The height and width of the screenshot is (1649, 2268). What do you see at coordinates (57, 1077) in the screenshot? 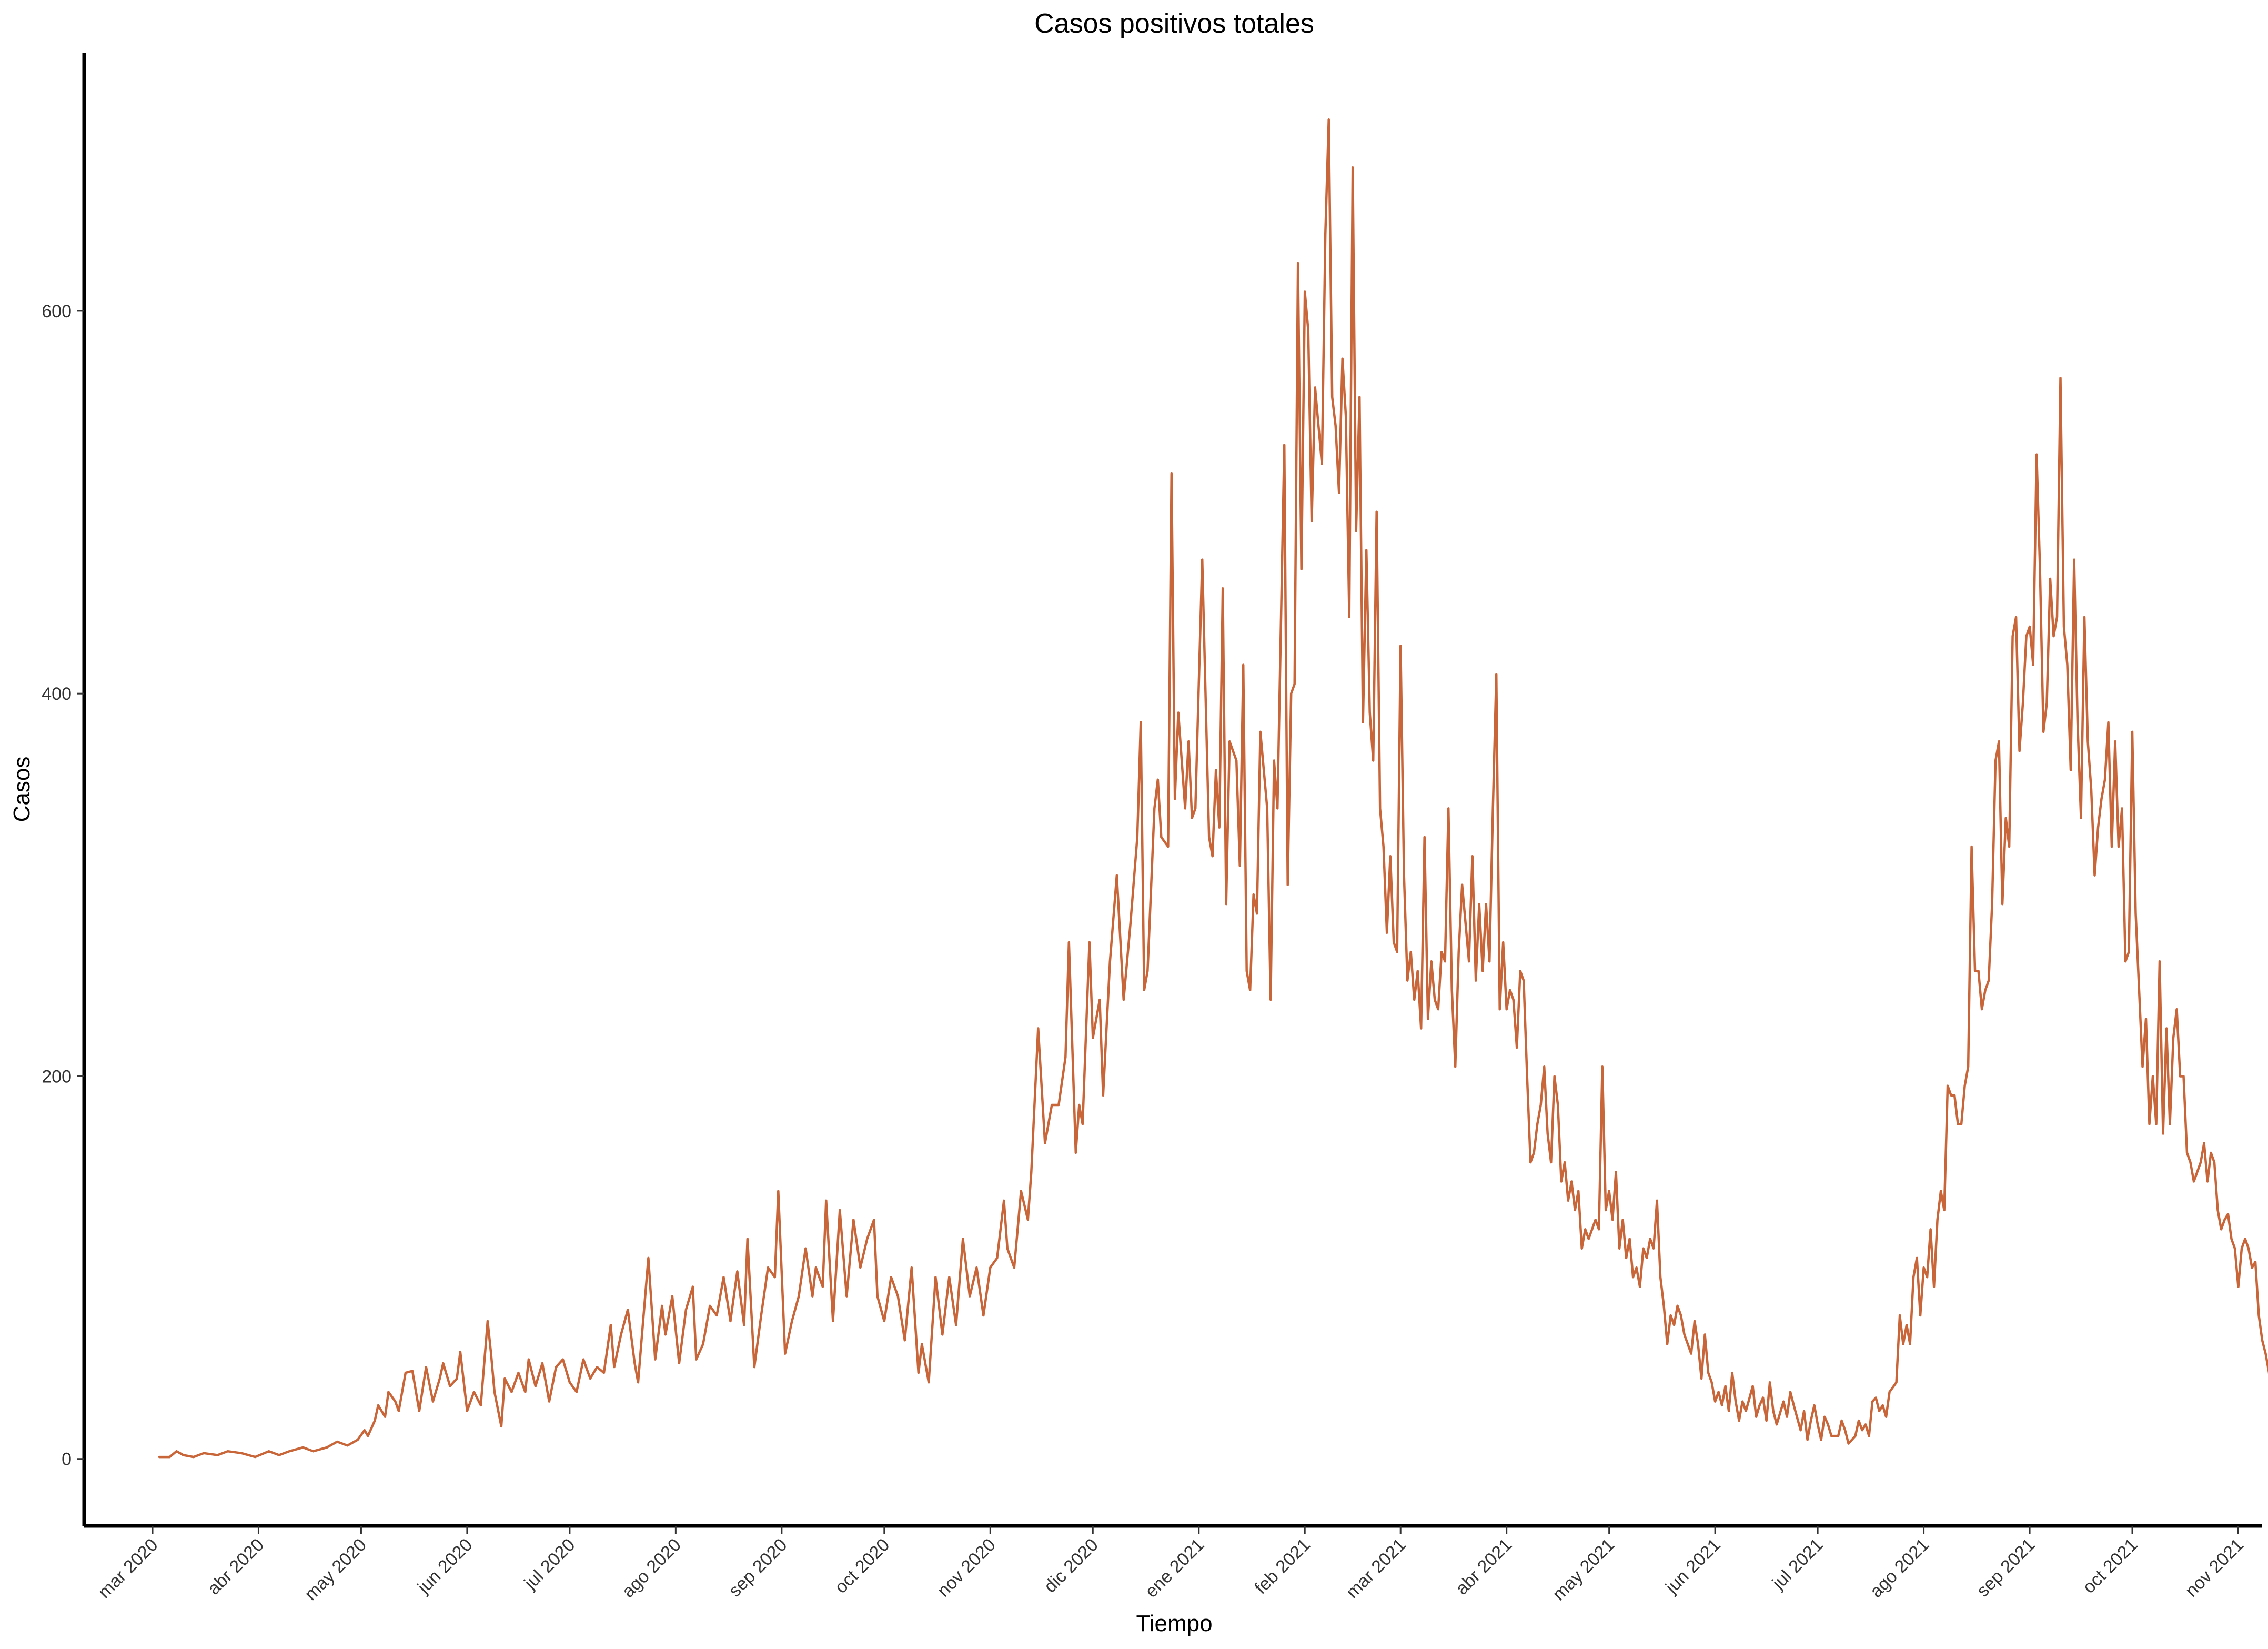
I see `y-tick-label: 200` at bounding box center [57, 1077].